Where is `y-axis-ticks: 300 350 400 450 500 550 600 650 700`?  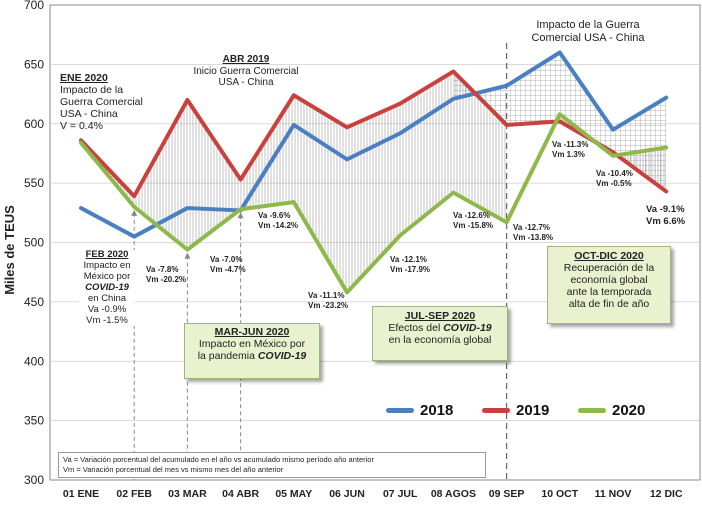
y-axis-ticks: 300 350 400 450 500 550 600 650 700 is located at coordinates (34, 243).